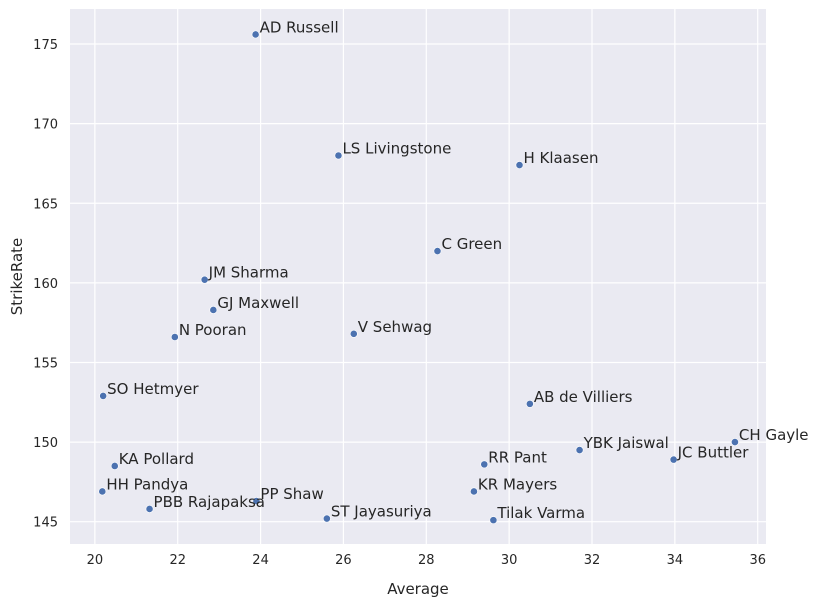 The width and height of the screenshot is (821, 606). What do you see at coordinates (260, 560) in the screenshot?
I see `x-tick-label: 24` at bounding box center [260, 560].